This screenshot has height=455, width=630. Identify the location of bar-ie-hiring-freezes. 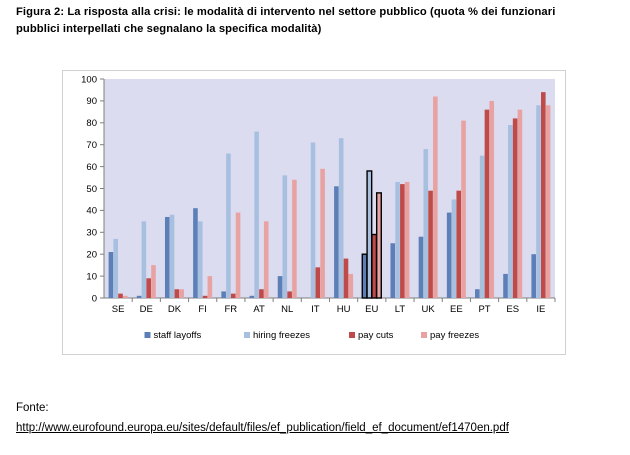
(538, 201).